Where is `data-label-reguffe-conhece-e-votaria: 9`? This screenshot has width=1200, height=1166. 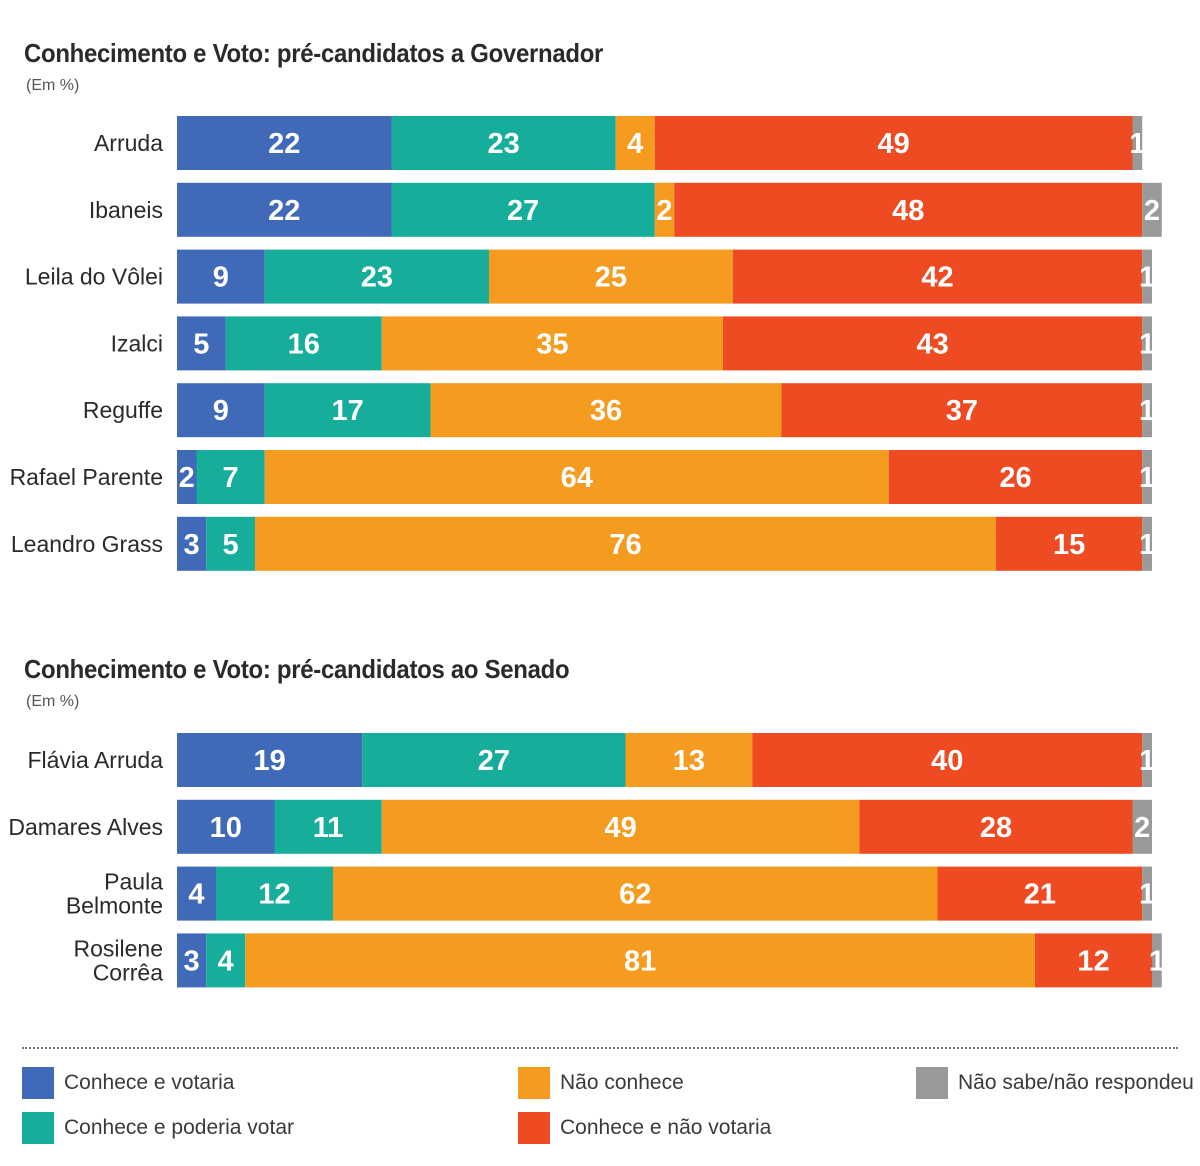
data-label-reguffe-conhece-e-votaria: 9 is located at coordinates (221, 411).